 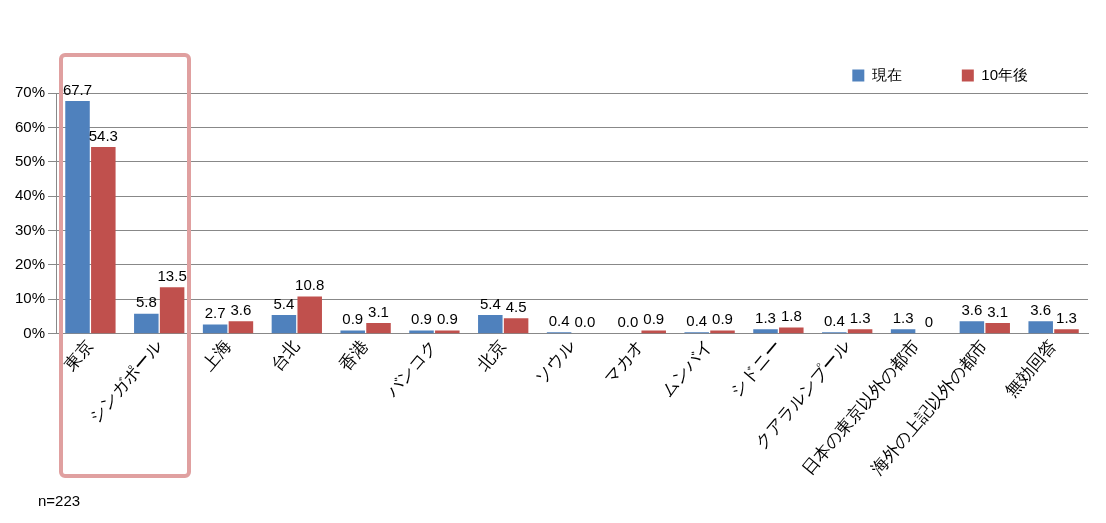 I want to click on y-tick-label: 50%, so click(x=30, y=160).